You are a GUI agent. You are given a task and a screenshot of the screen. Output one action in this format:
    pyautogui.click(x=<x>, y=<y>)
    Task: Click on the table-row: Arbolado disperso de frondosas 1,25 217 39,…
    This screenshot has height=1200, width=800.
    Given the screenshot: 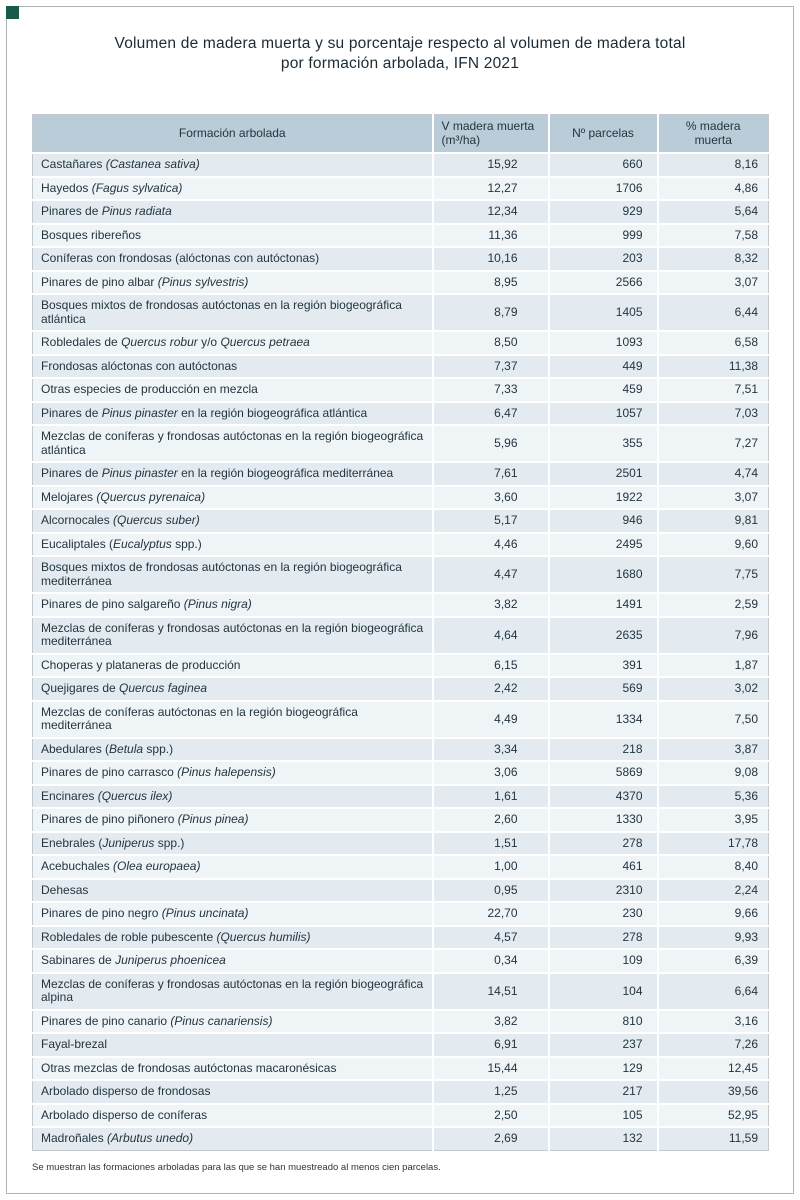 What is the action you would take?
    pyautogui.click(x=400, y=1091)
    